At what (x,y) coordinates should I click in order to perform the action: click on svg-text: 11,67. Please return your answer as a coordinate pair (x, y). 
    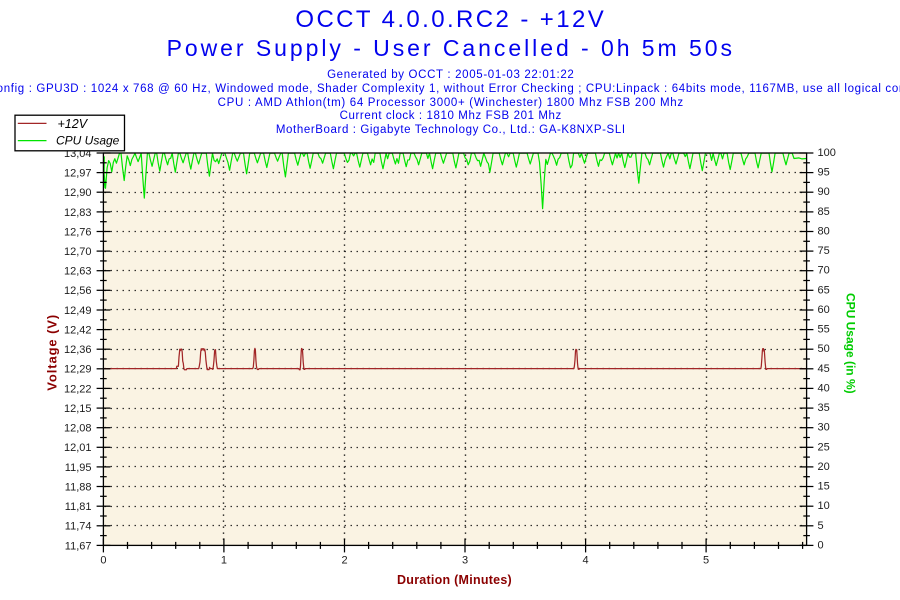
    Looking at the image, I should click on (78, 546).